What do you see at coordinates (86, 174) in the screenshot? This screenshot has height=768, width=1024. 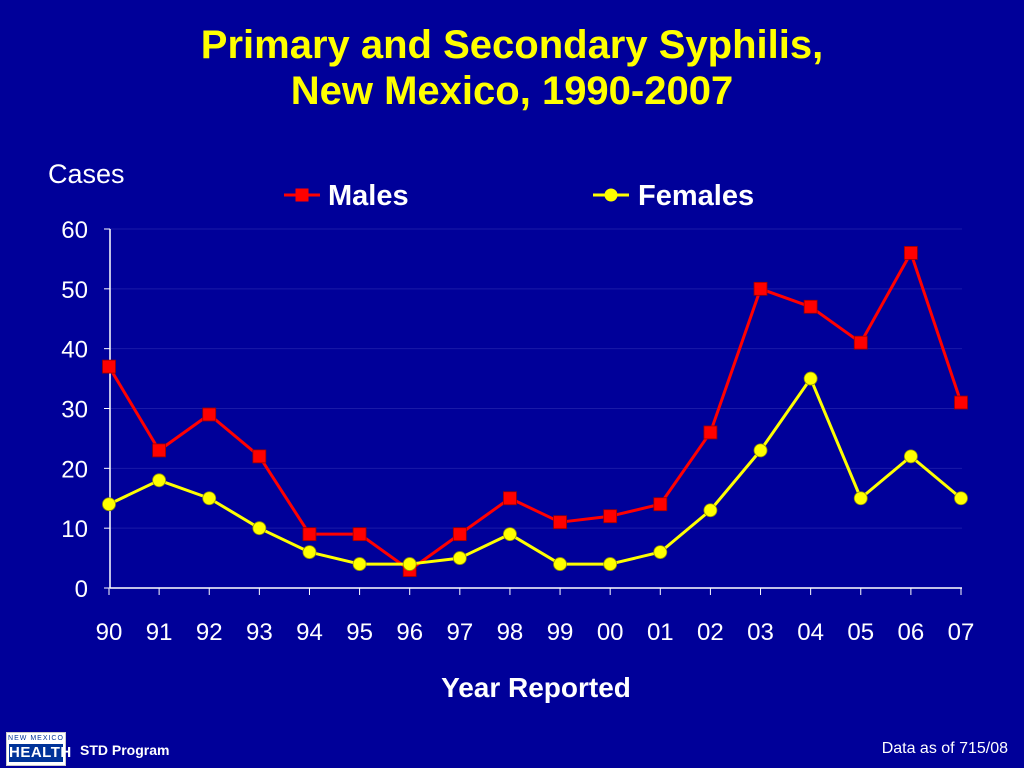 I see `y-axis-label: Cases` at bounding box center [86, 174].